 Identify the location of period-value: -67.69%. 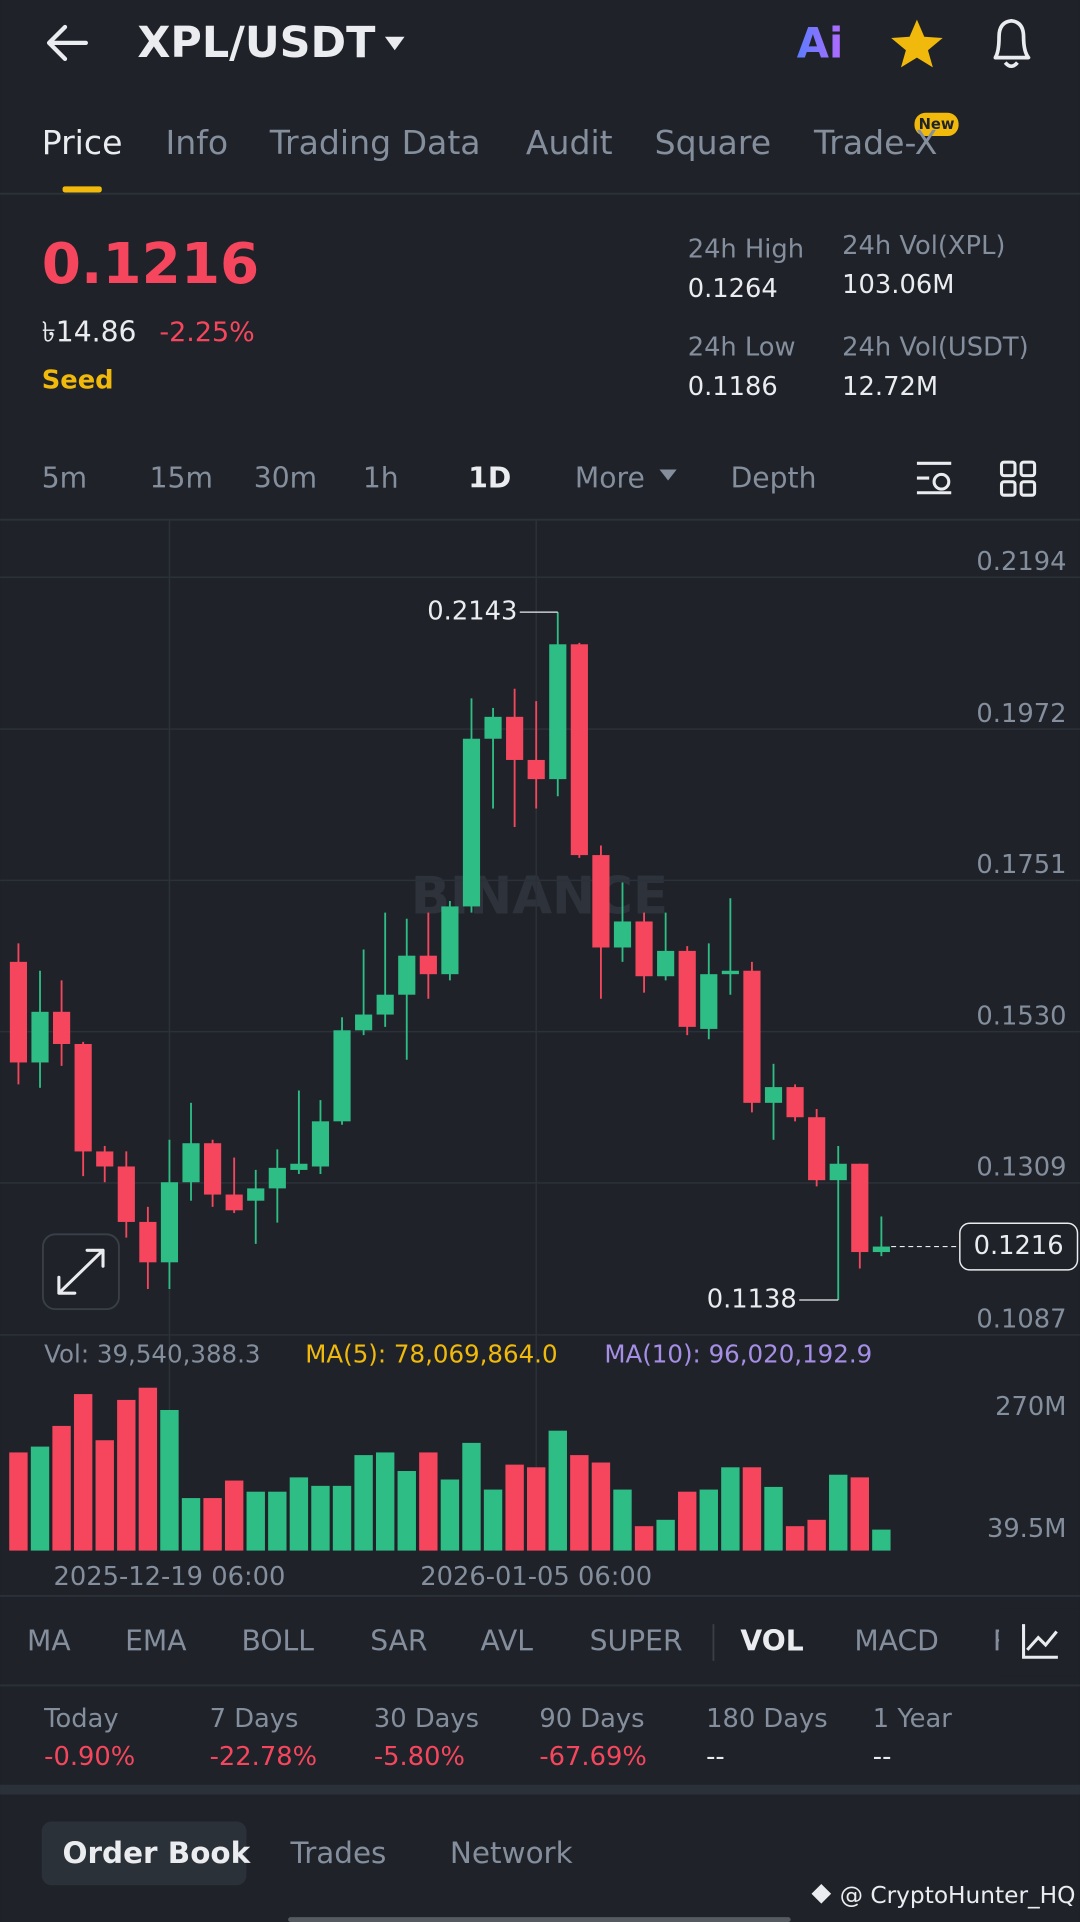
(592, 1757).